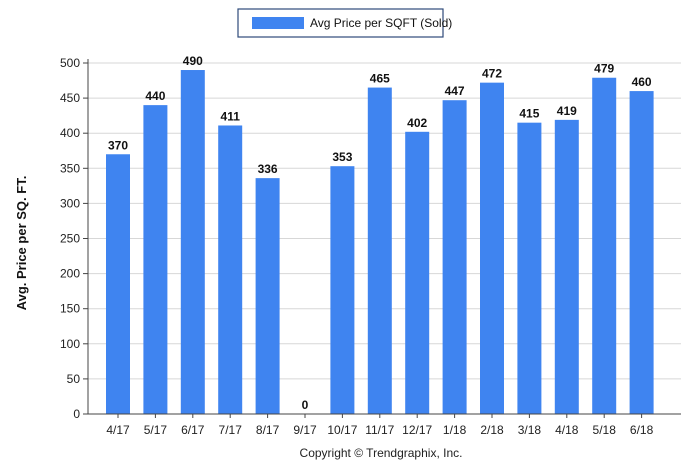 This screenshot has width=699, height=464. Describe the element at coordinates (381, 23) in the screenshot. I see `legend-label: Avg Price per SQFT (Sold)` at that location.